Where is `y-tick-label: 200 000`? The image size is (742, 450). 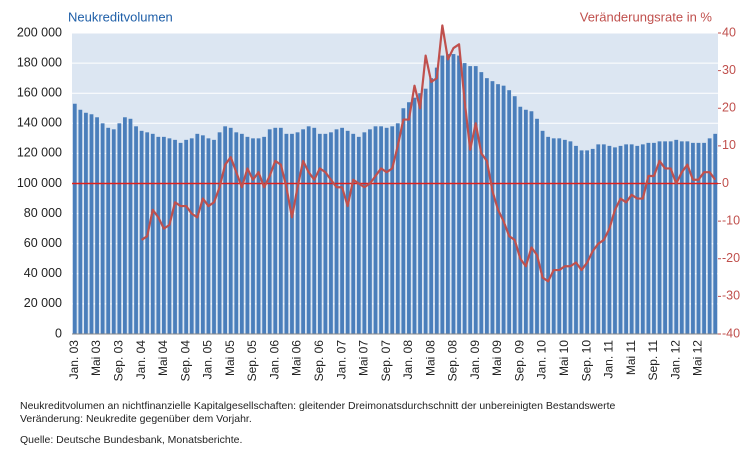
y-tick-label: 200 000 is located at coordinates (39, 32).